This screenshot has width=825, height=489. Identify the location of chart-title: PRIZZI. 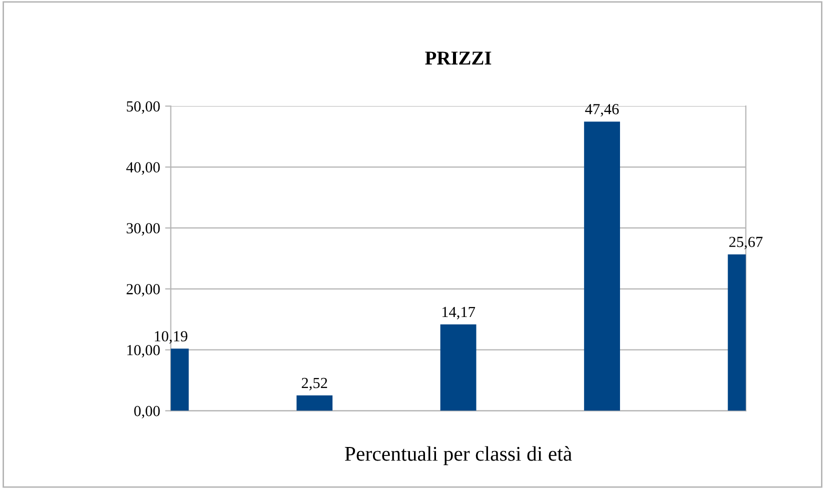
(458, 58).